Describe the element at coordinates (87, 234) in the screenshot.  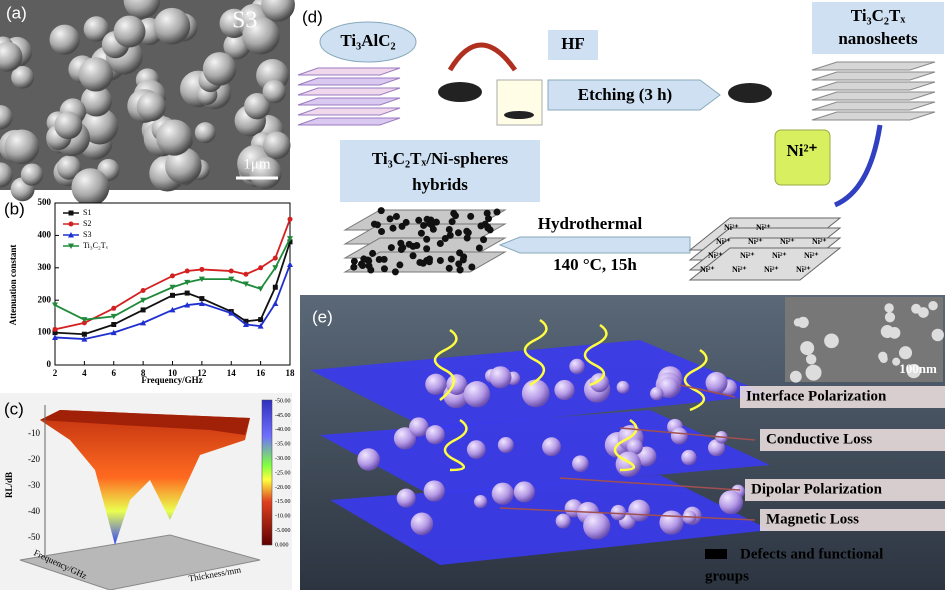
I see `legend-label: S3` at that location.